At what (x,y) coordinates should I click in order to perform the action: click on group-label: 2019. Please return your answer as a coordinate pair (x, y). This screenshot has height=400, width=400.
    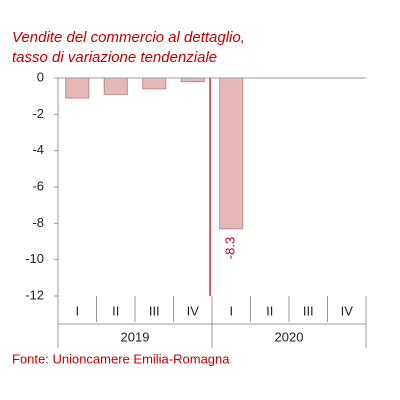
    Looking at the image, I should click on (135, 336).